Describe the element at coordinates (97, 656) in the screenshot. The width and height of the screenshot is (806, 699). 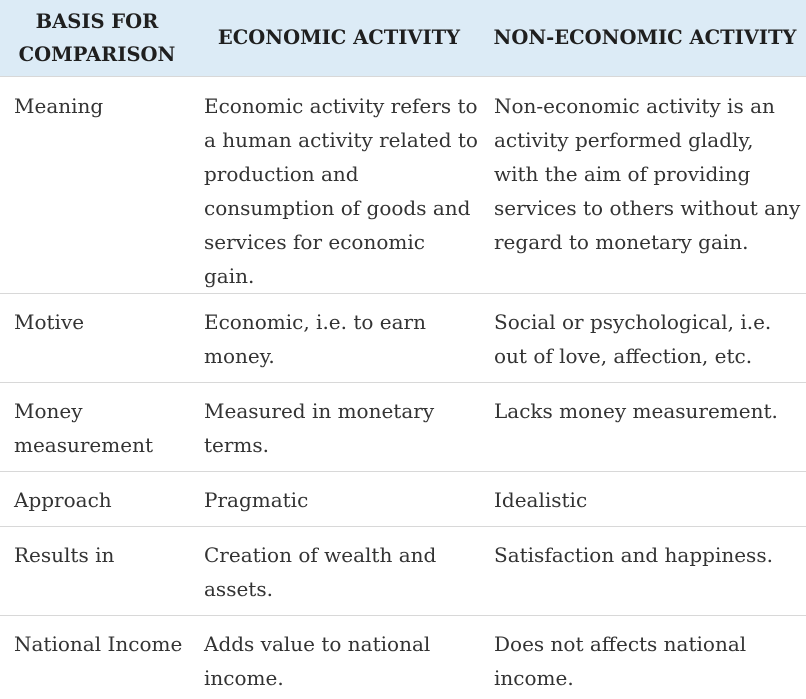
I see `cell-basis: National Income` at that location.